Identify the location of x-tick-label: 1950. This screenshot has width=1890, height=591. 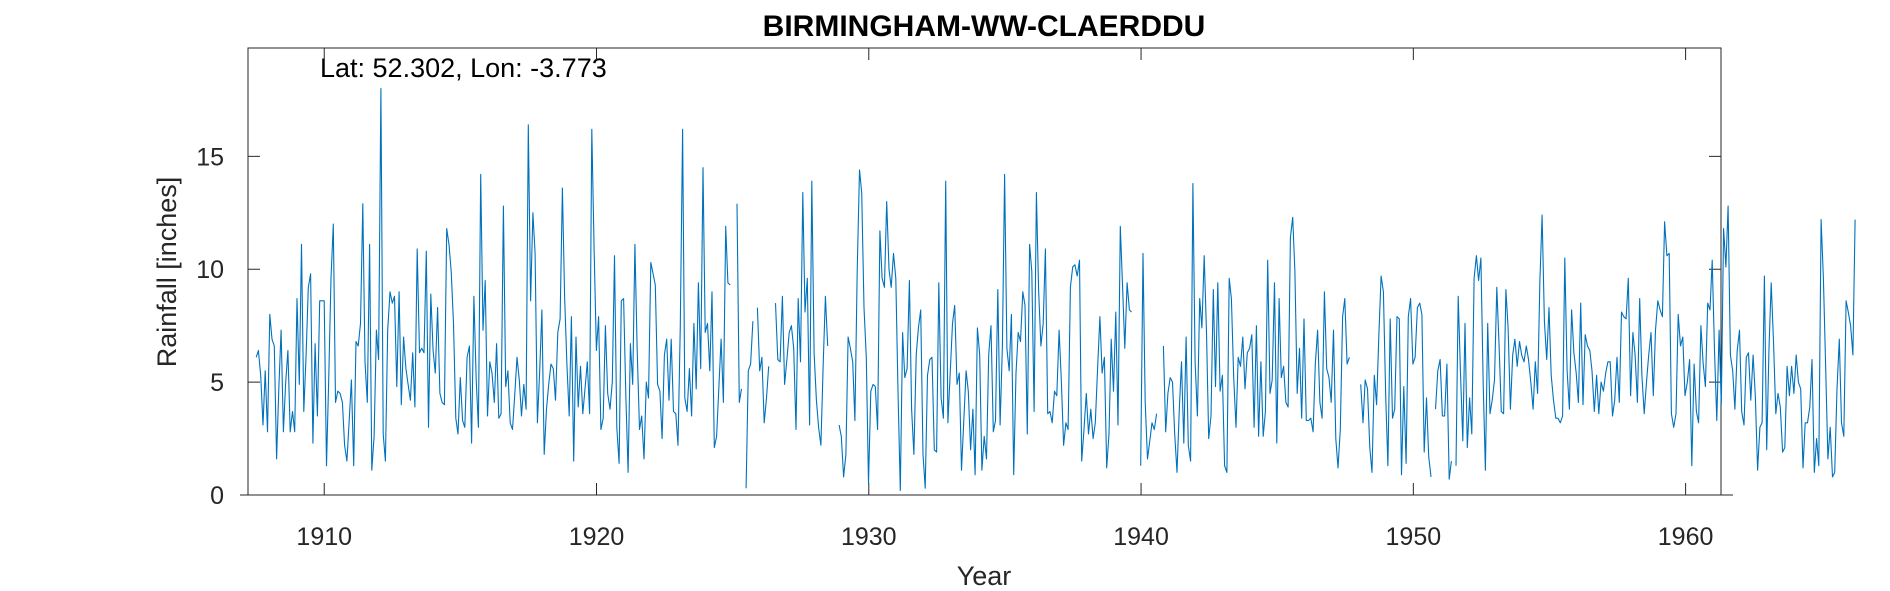
(1414, 537).